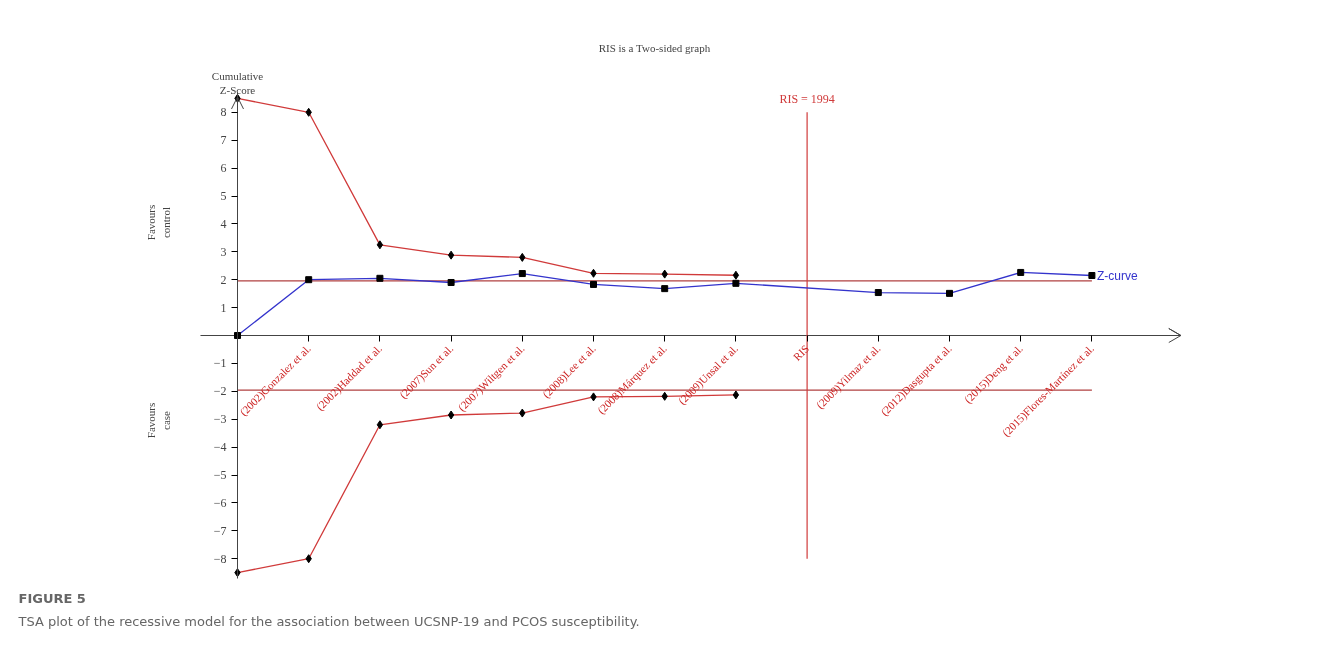 This screenshot has width=1326, height=667. I want to click on y-tick-label: −1, so click(220, 363).